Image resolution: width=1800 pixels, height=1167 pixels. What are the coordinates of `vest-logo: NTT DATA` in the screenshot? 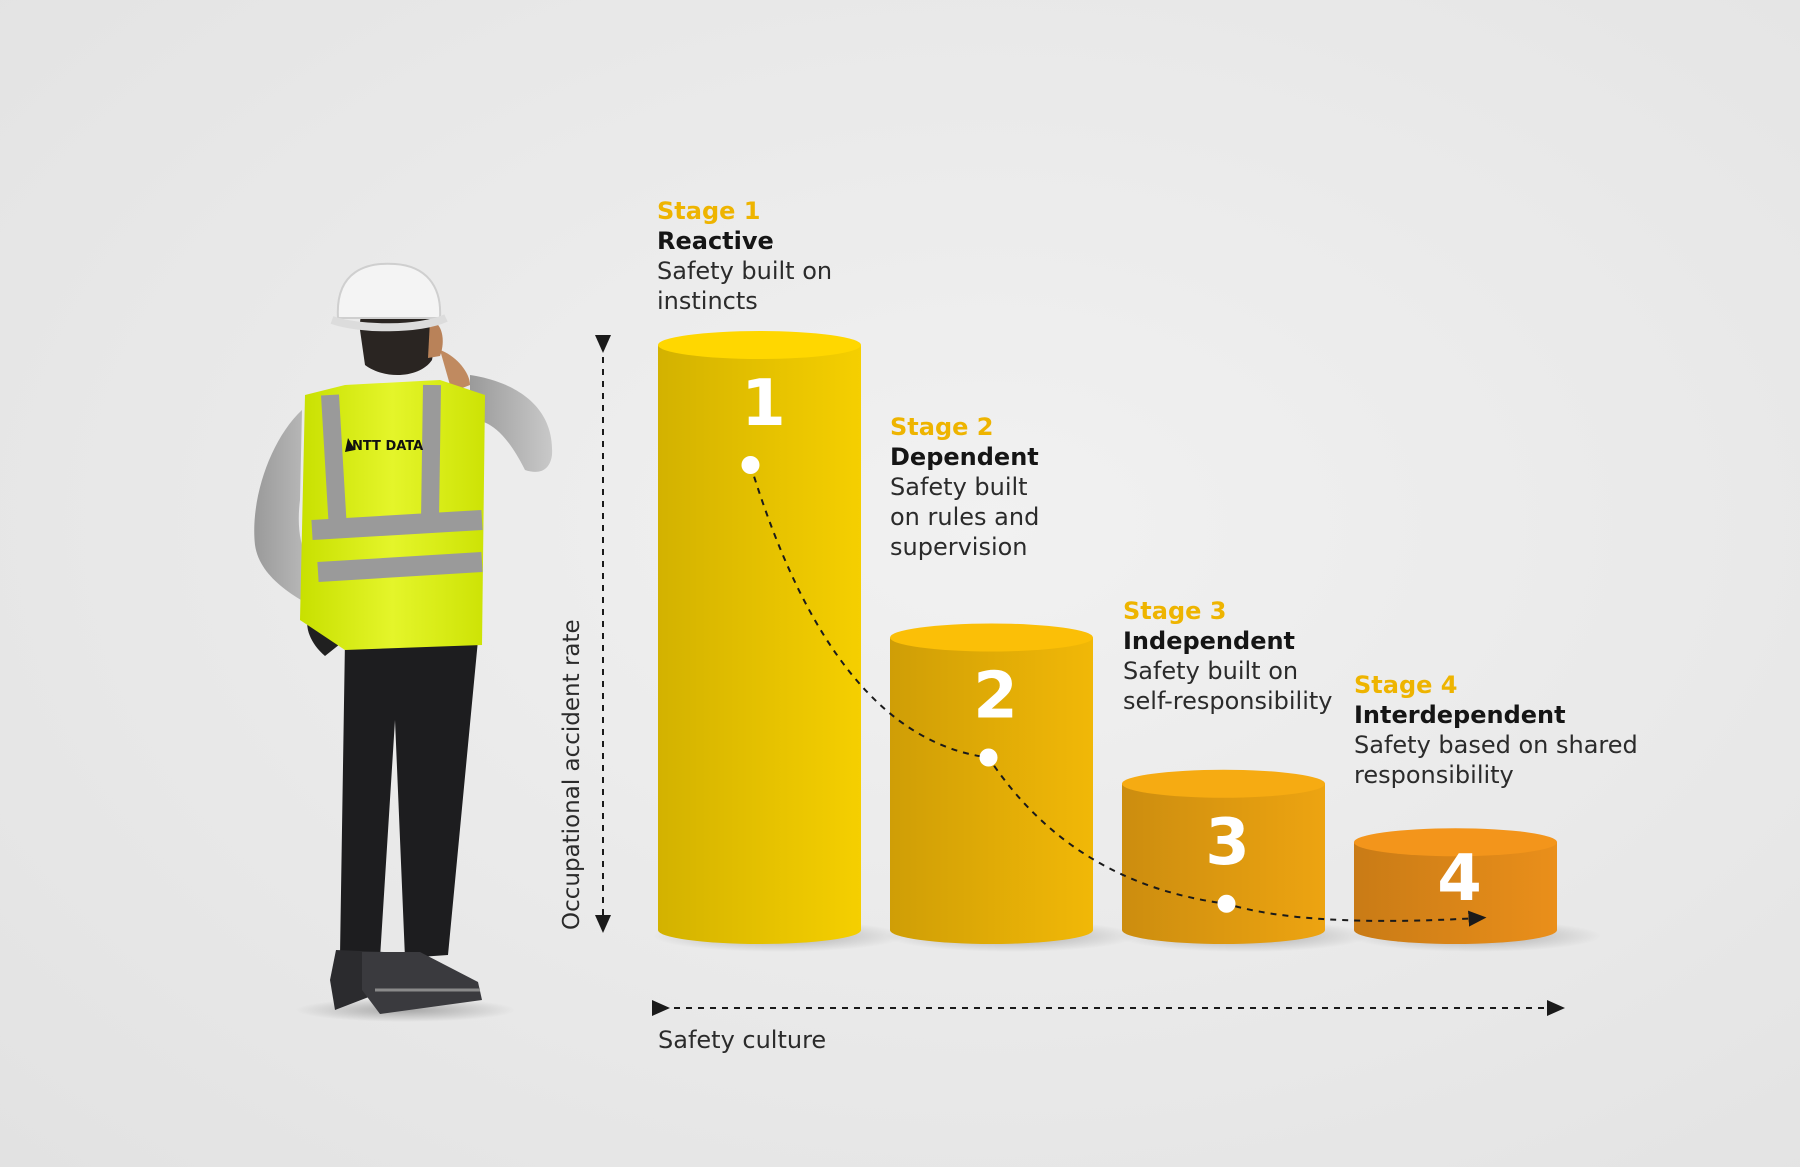 It's located at (387, 446).